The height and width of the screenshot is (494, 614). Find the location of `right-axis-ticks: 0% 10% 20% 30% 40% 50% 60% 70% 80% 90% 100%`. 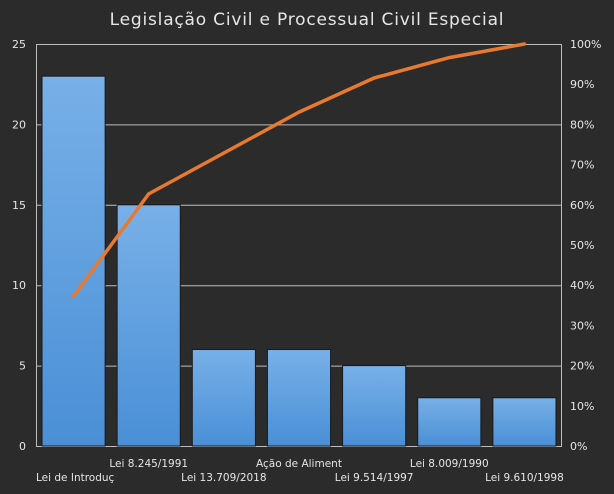

right-axis-ticks: 0% 10% 20% 30% 40% 50% 60% 70% 80% 90% 100% is located at coordinates (585, 245).